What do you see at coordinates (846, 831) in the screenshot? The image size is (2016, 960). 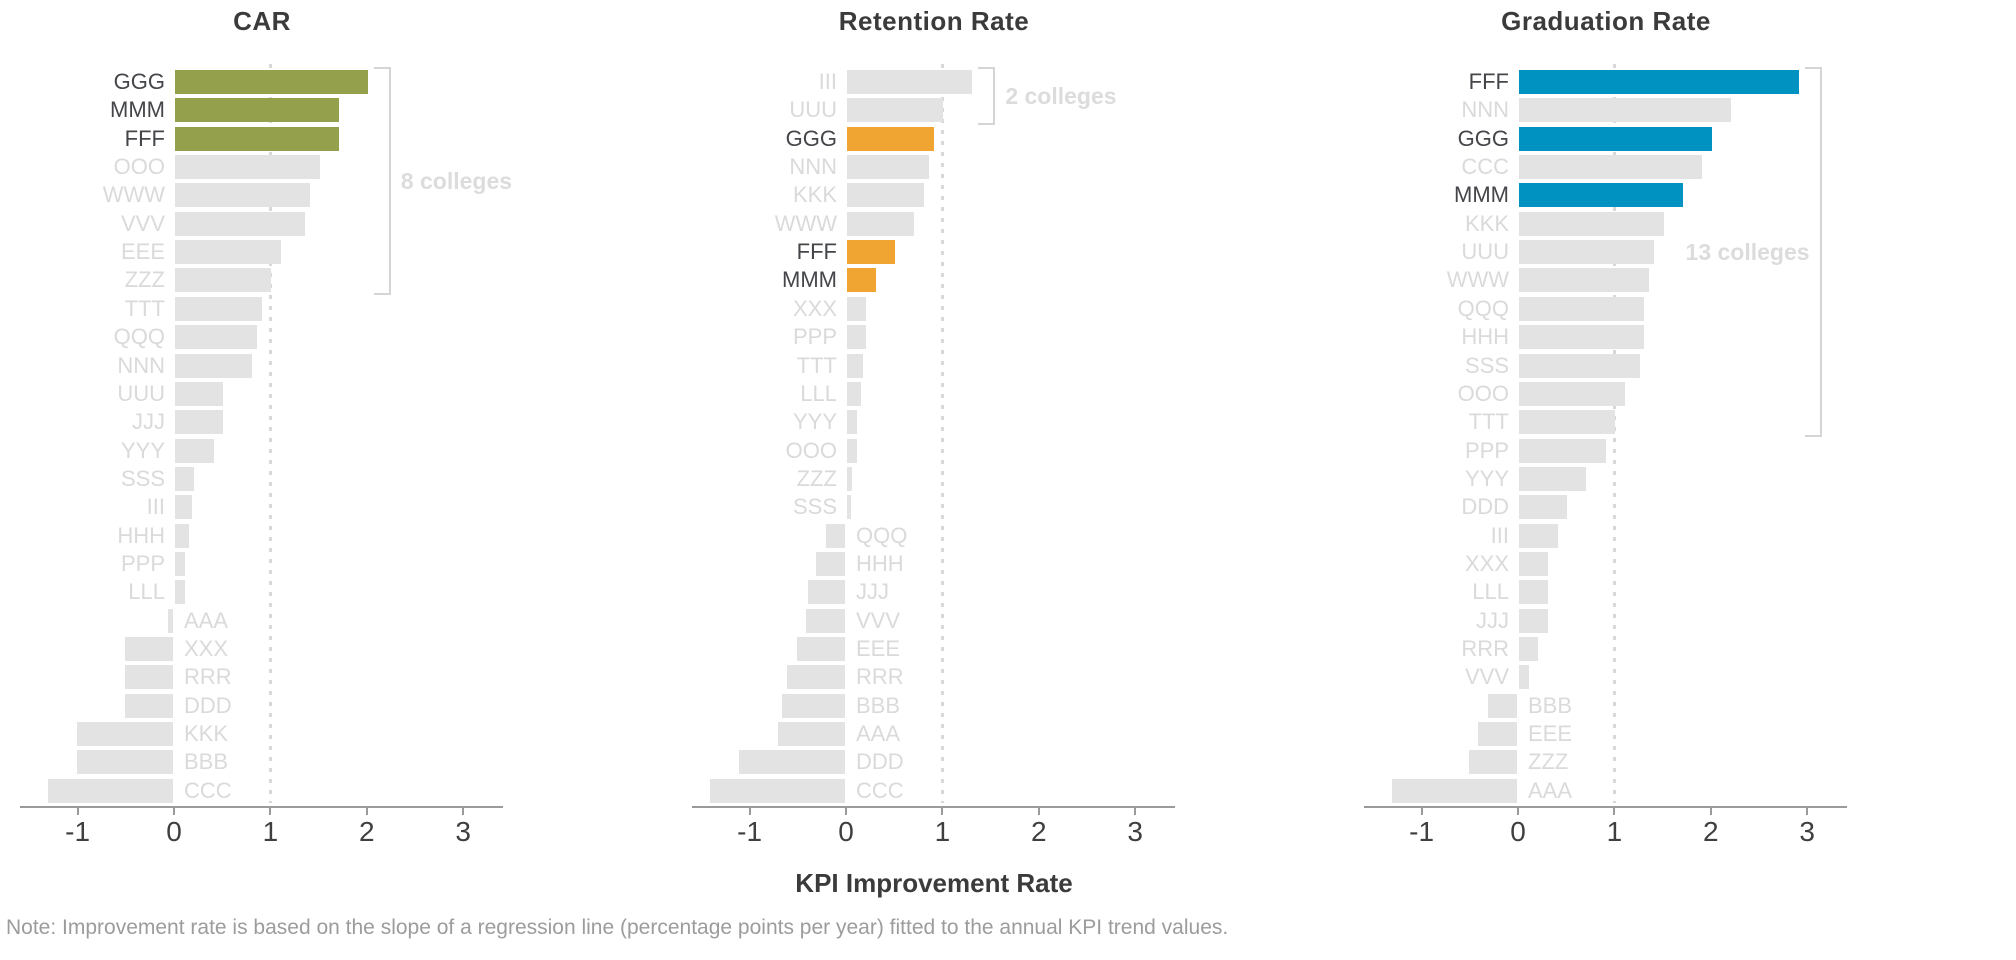 I see `x-axis-tick-label: 0` at bounding box center [846, 831].